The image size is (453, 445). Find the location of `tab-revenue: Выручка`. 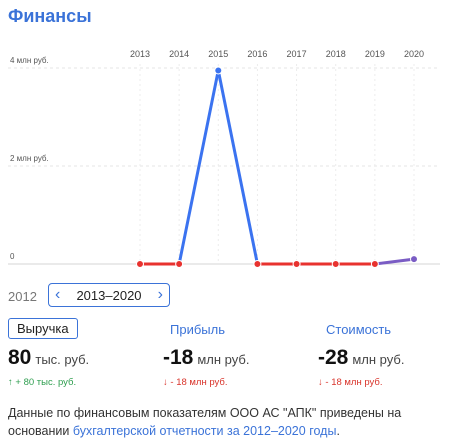

tab-revenue: Выручка is located at coordinates (43, 328).